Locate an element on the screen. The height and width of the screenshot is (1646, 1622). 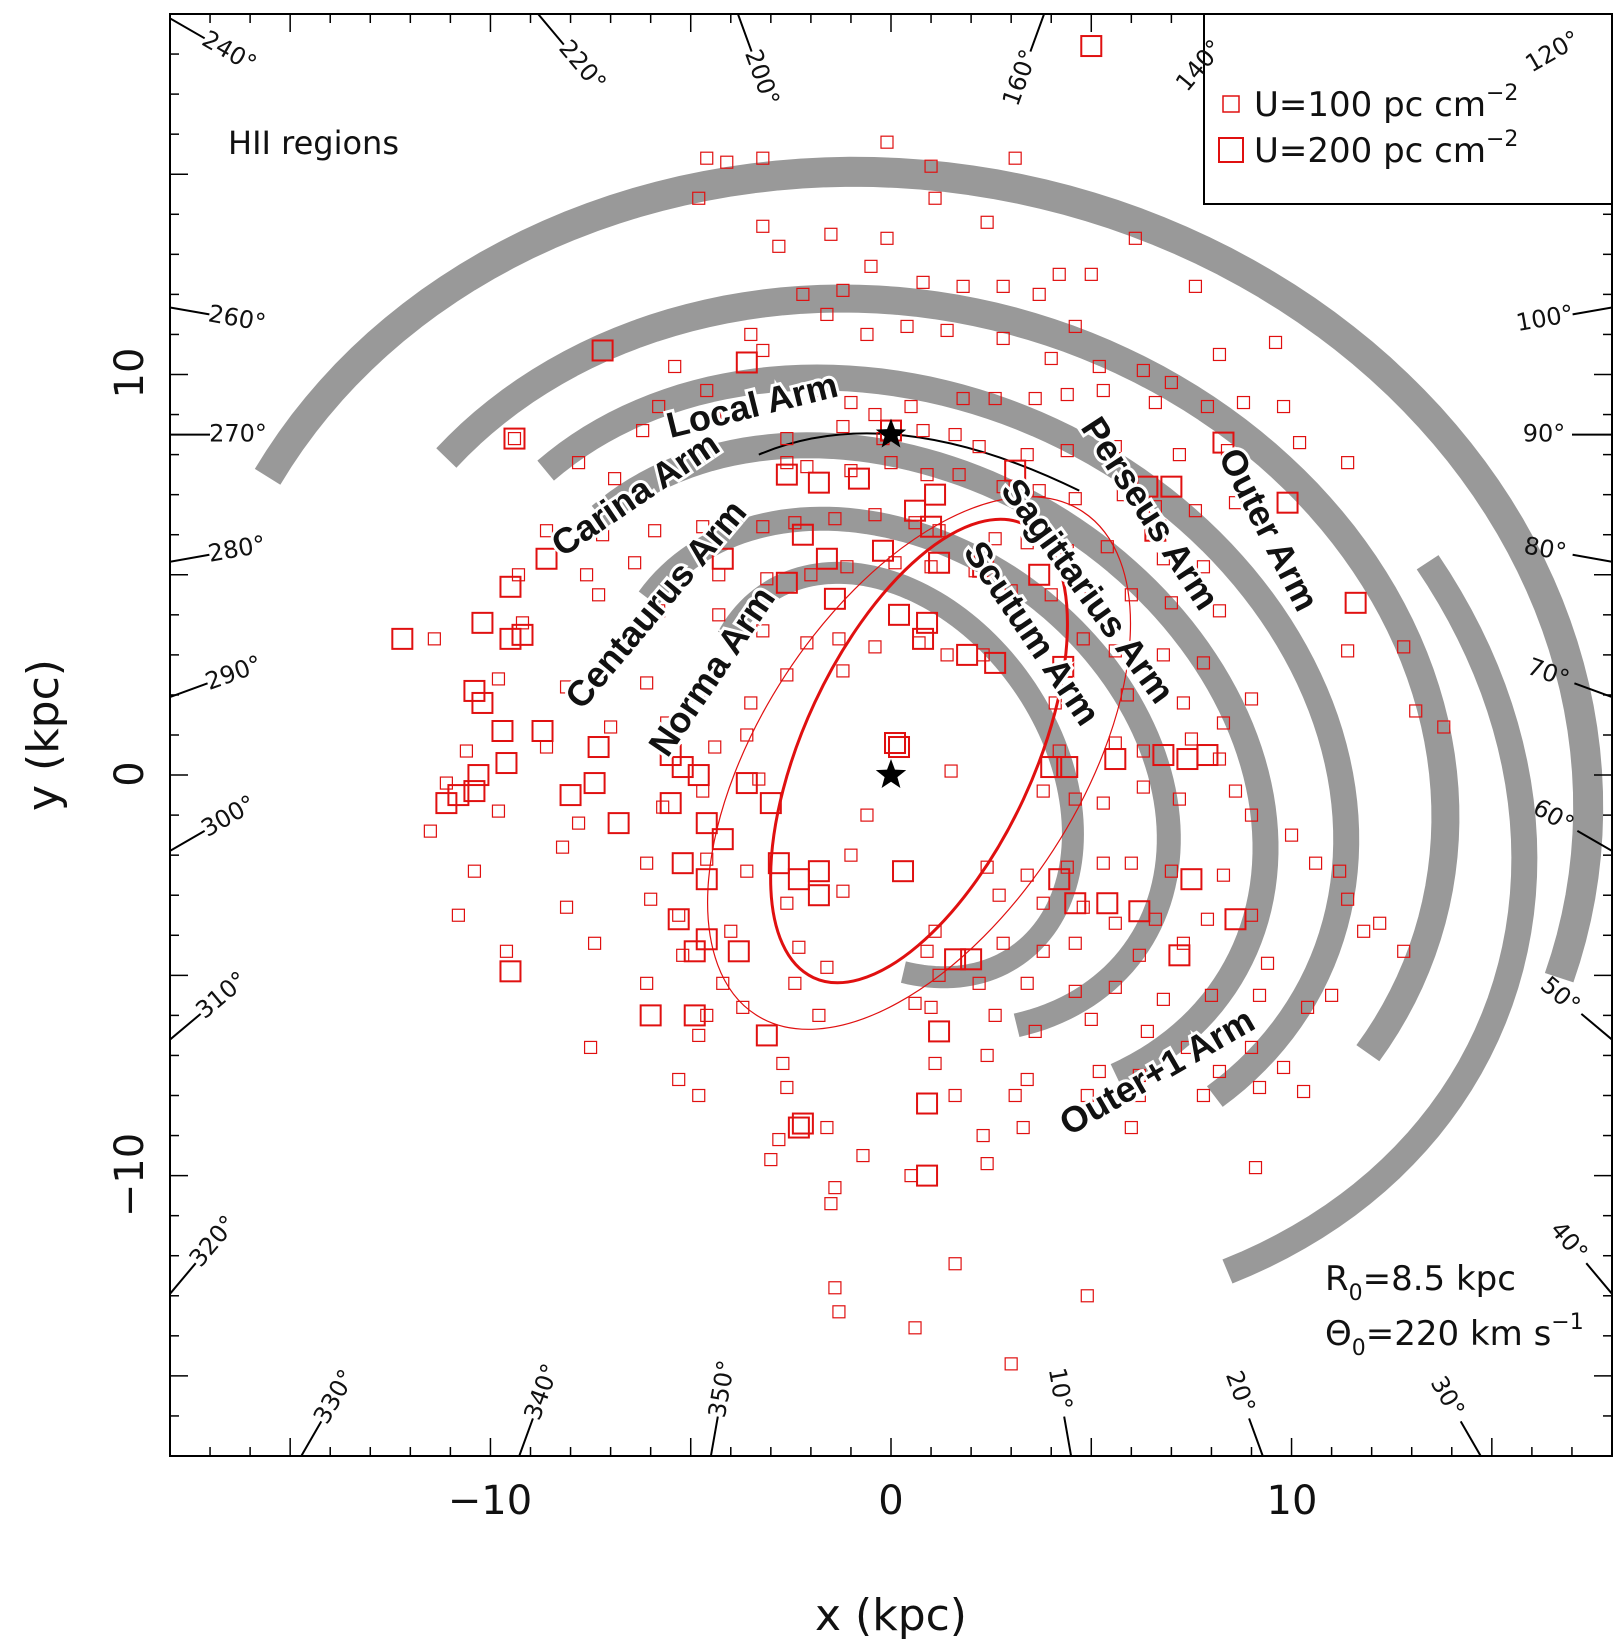
galactic-center-star is located at coordinates (891, 773).